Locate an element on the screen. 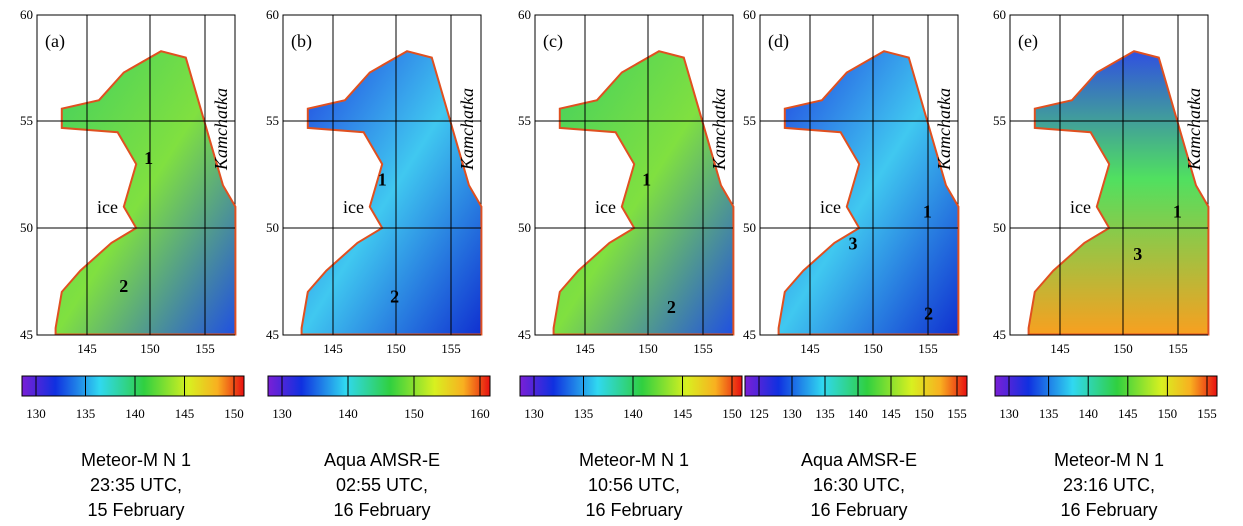 This screenshot has width=1243, height=526. panel-label: (b) is located at coordinates (301, 41).